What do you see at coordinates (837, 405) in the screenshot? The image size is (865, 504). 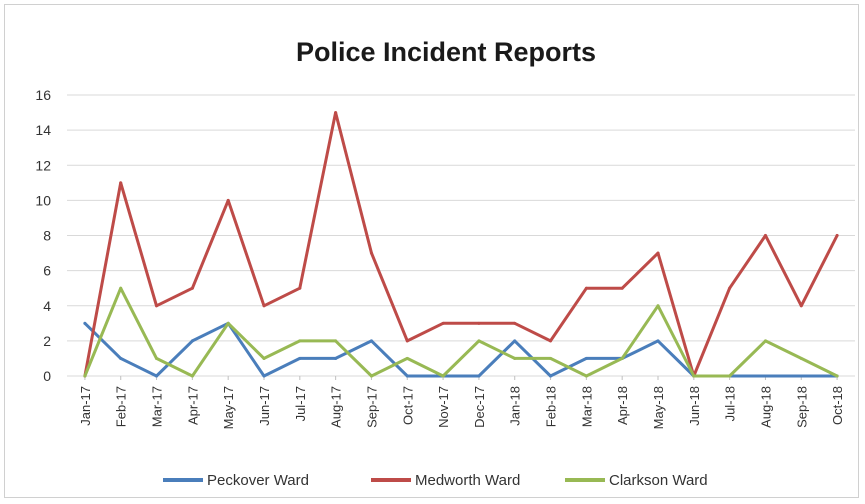 I see `x-tick-label: Oct-18` at bounding box center [837, 405].